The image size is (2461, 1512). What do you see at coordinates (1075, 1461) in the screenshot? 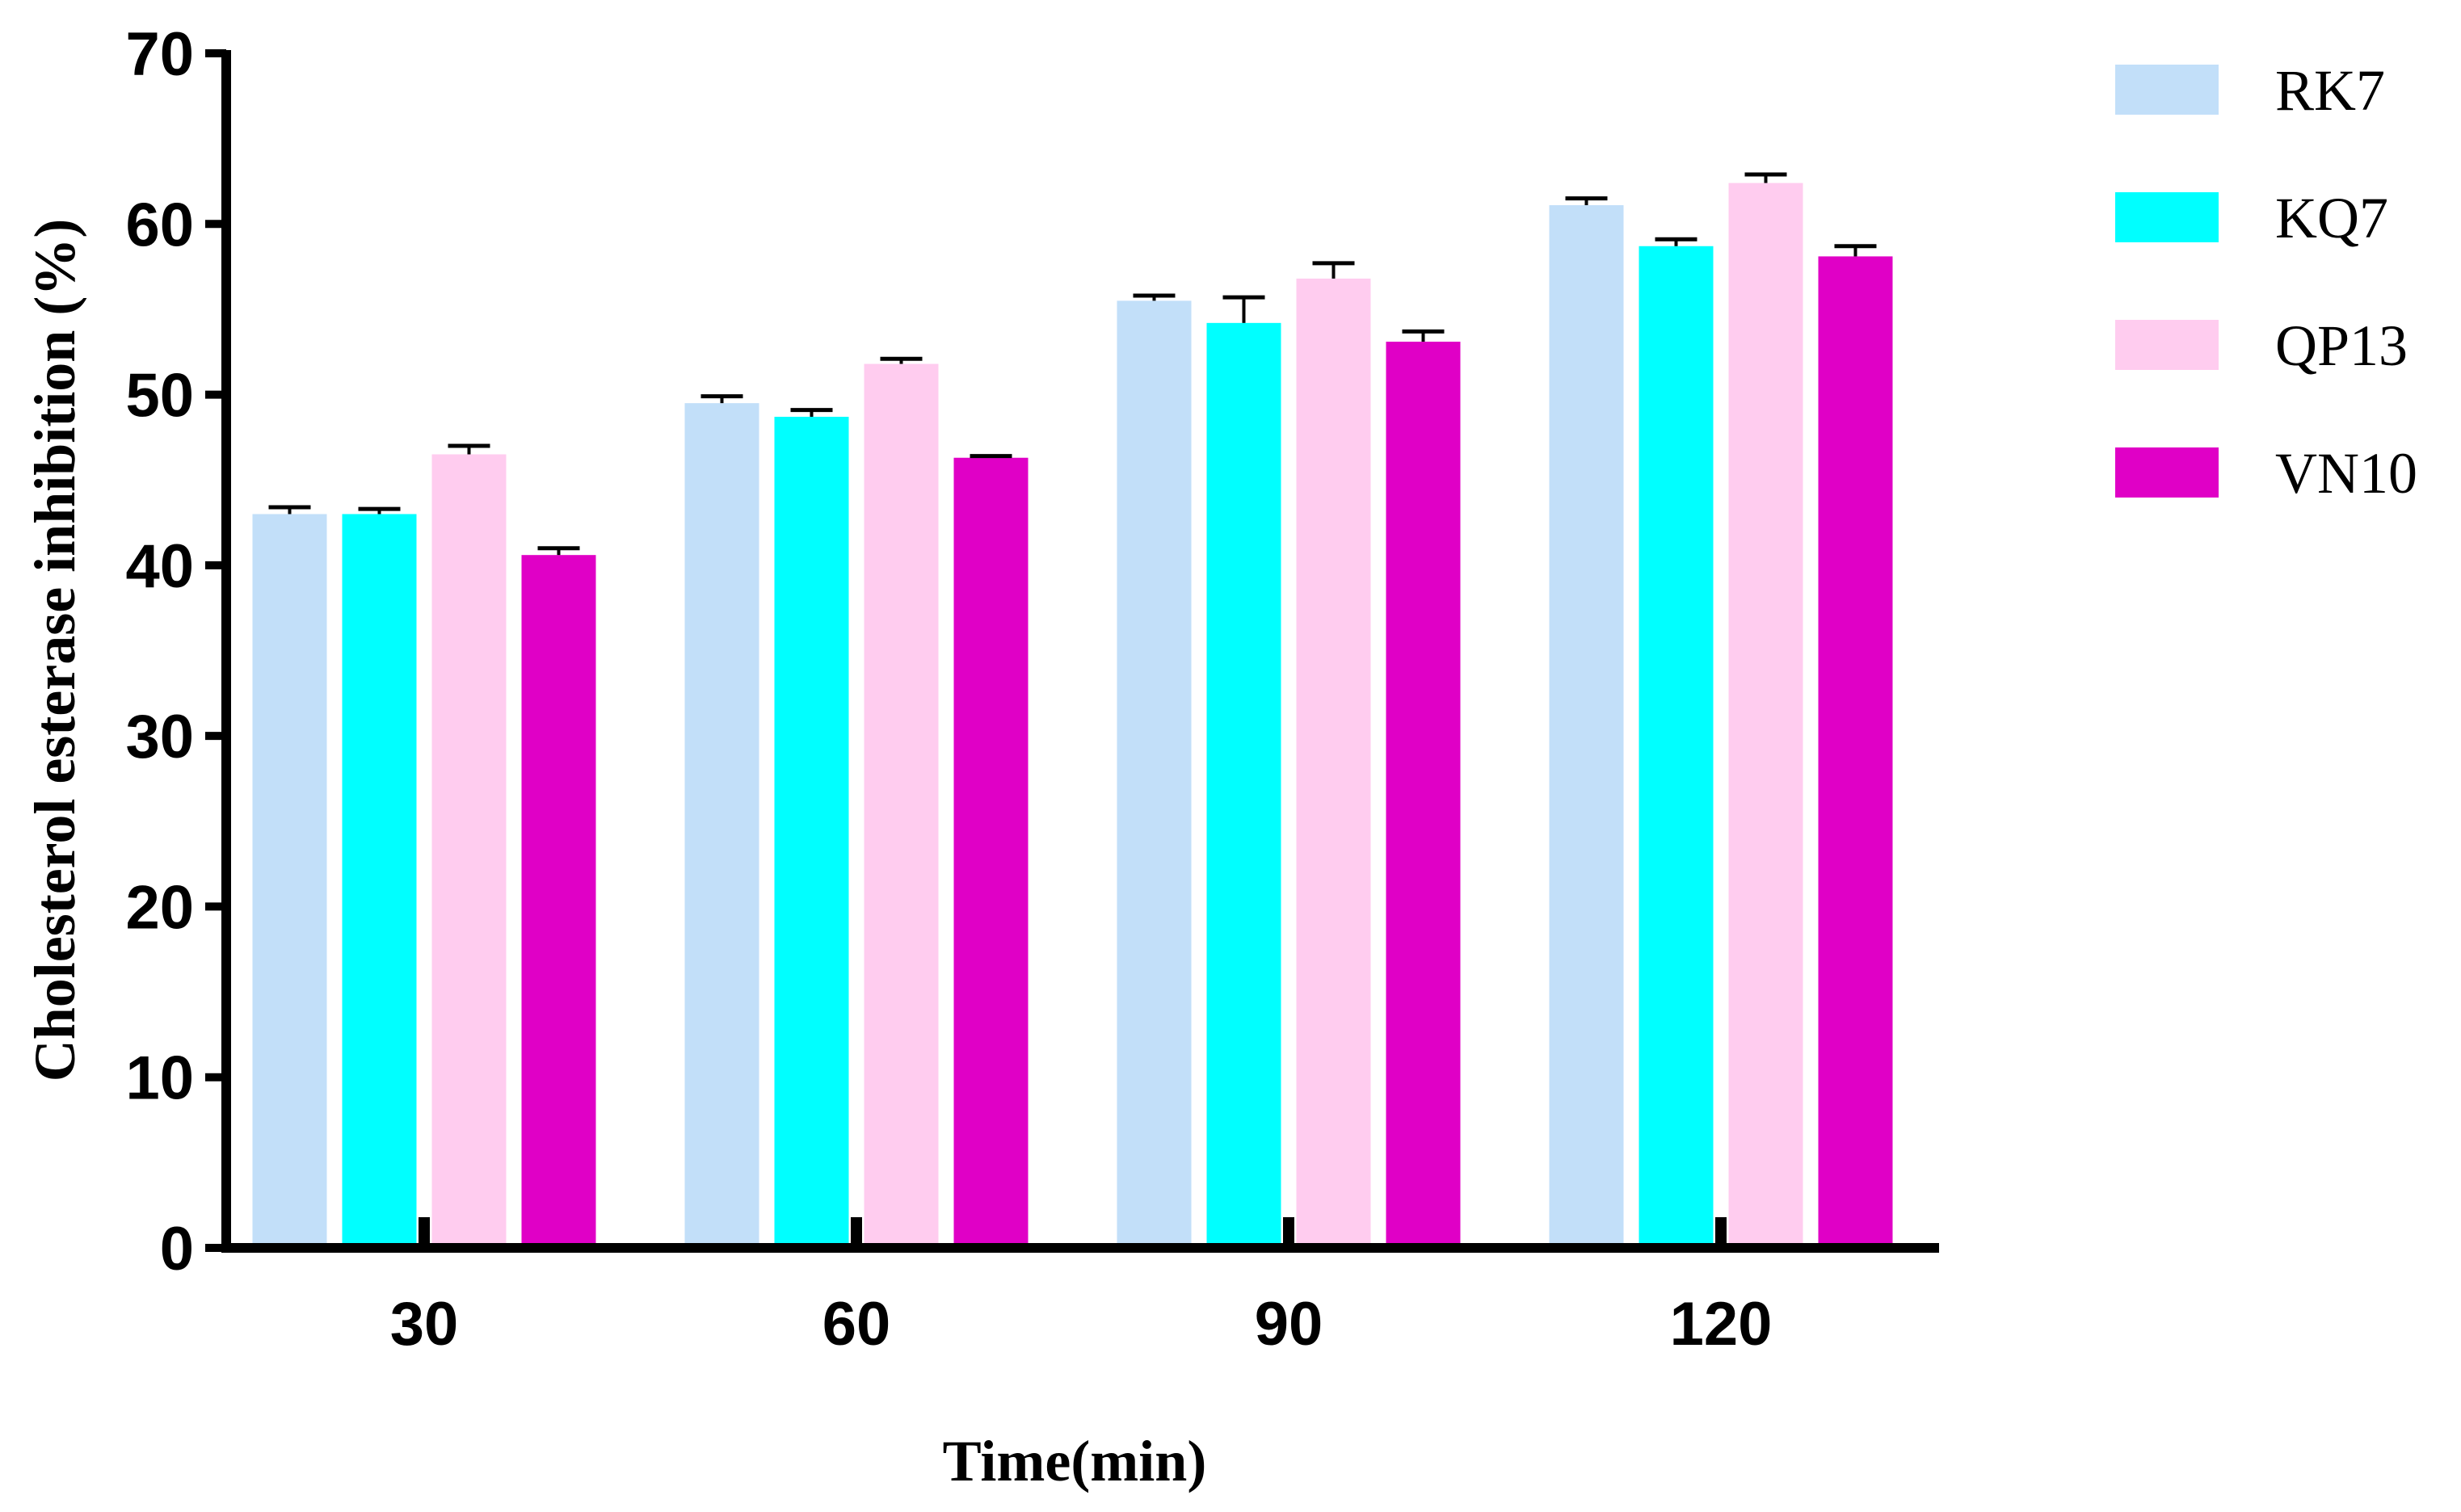
I see `x-axis-title: Time(min)` at bounding box center [1075, 1461].